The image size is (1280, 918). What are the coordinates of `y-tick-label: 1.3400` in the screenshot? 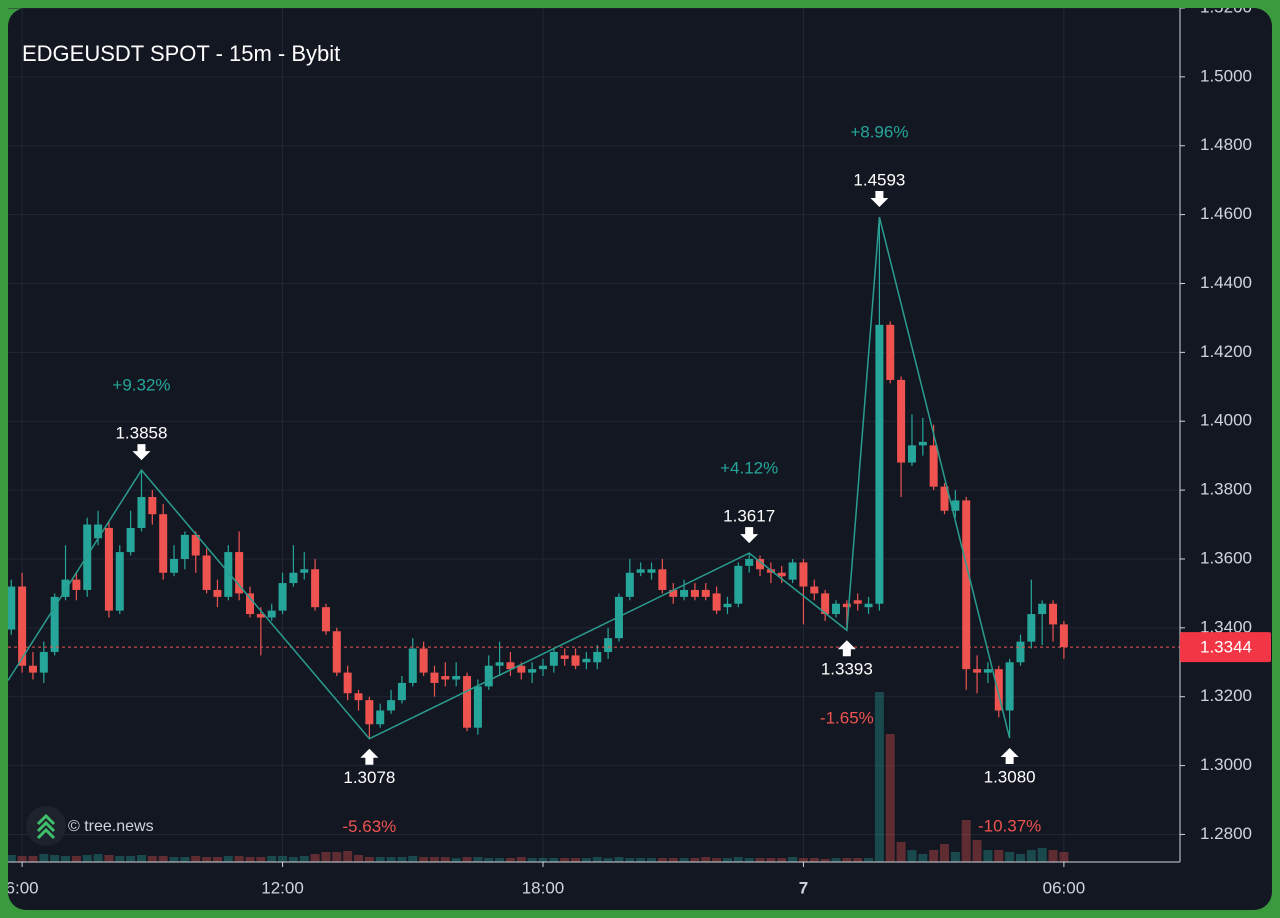 It's located at (1226, 626).